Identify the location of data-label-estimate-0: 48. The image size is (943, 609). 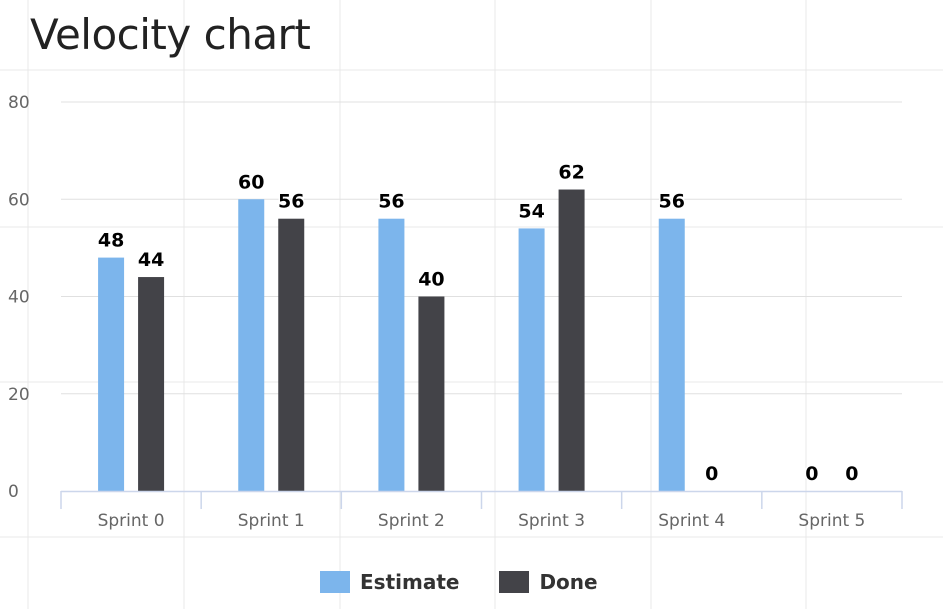
(111, 241).